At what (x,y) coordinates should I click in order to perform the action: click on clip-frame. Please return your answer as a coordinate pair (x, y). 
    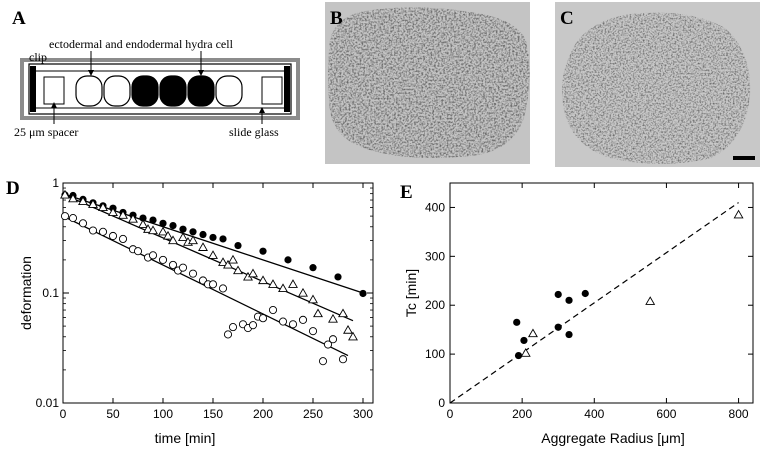
    Looking at the image, I should click on (160, 89).